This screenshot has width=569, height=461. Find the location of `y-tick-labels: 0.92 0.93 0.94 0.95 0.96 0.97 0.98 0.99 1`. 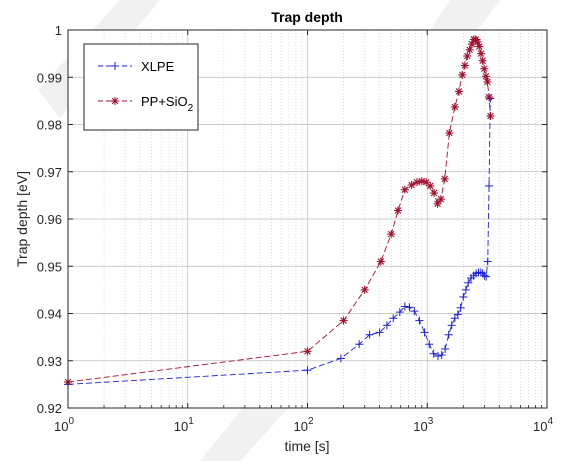

y-tick-labels: 0.92 0.93 0.94 0.95 0.96 0.97 0.98 0.99 1 is located at coordinates (49, 219).